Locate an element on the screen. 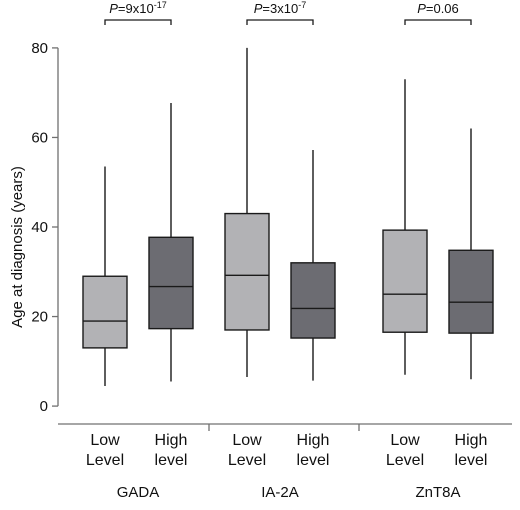 The width and height of the screenshot is (520, 510). p-value-label: P=3x10-7 is located at coordinates (280, 8).